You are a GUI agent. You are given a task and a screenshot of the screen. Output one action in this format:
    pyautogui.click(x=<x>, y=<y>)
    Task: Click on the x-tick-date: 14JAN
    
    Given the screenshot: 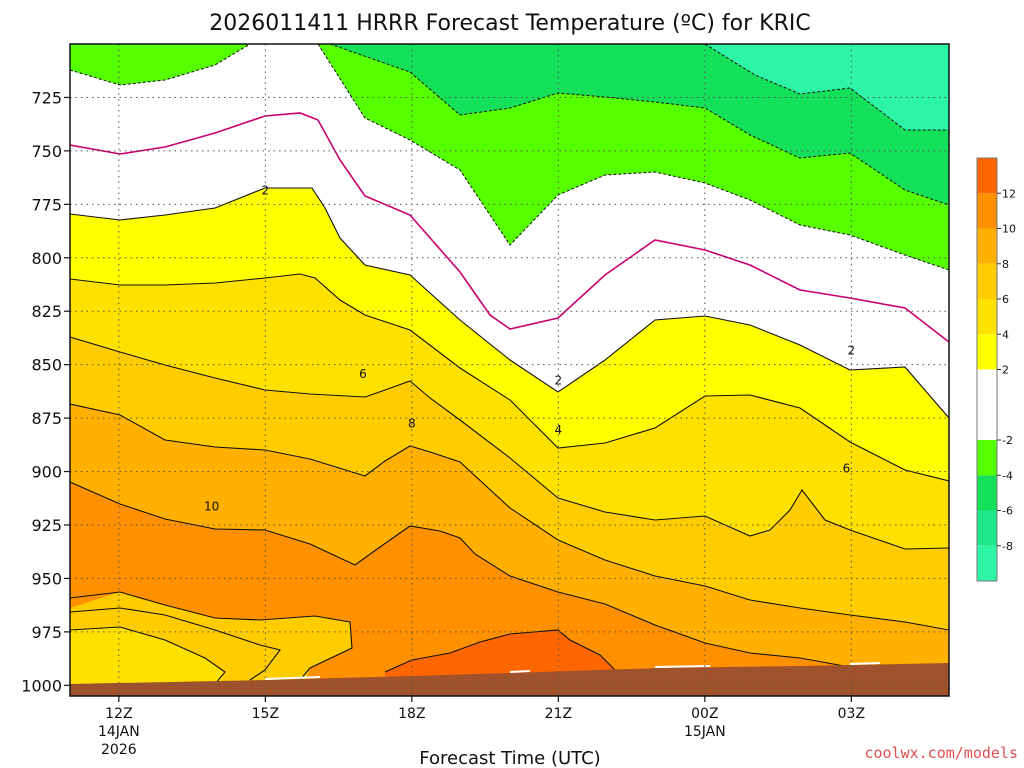 What is the action you would take?
    pyautogui.click(x=119, y=732)
    